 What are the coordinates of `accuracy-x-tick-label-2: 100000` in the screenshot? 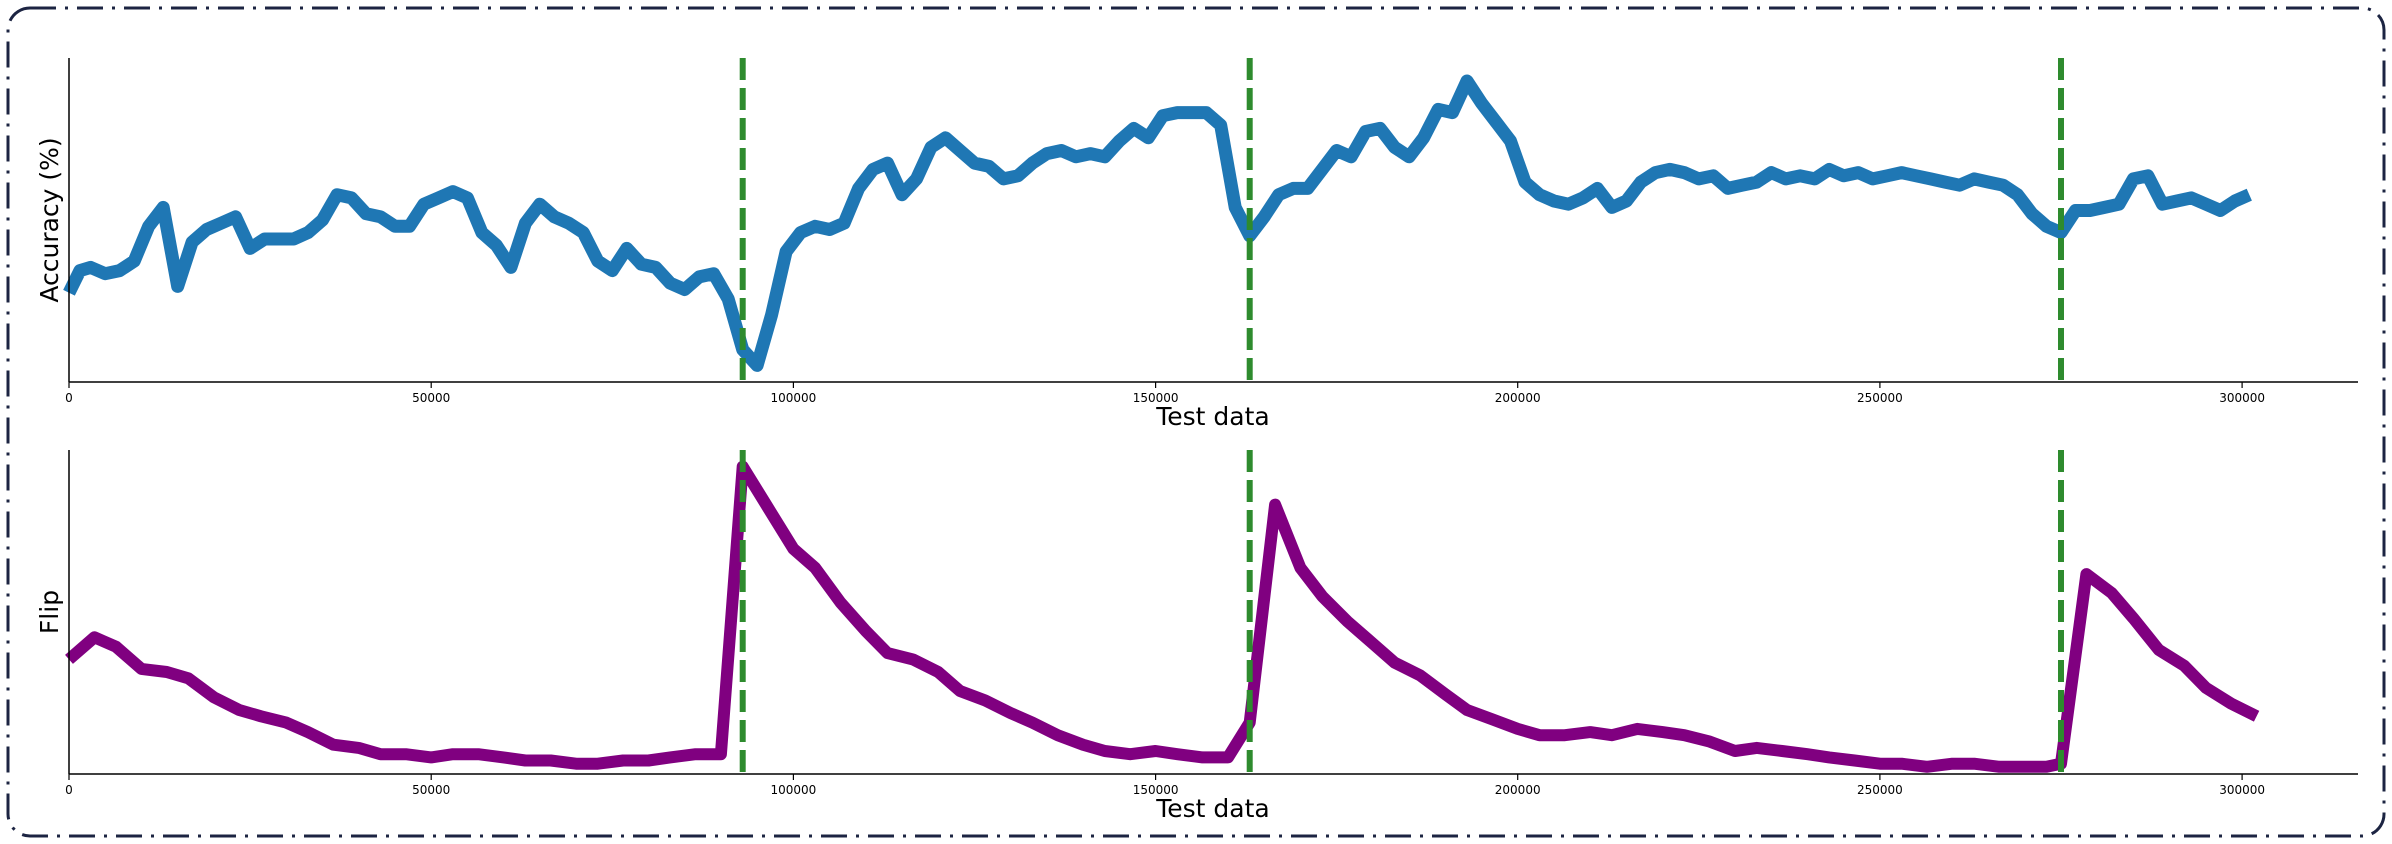 It's located at (793, 398).